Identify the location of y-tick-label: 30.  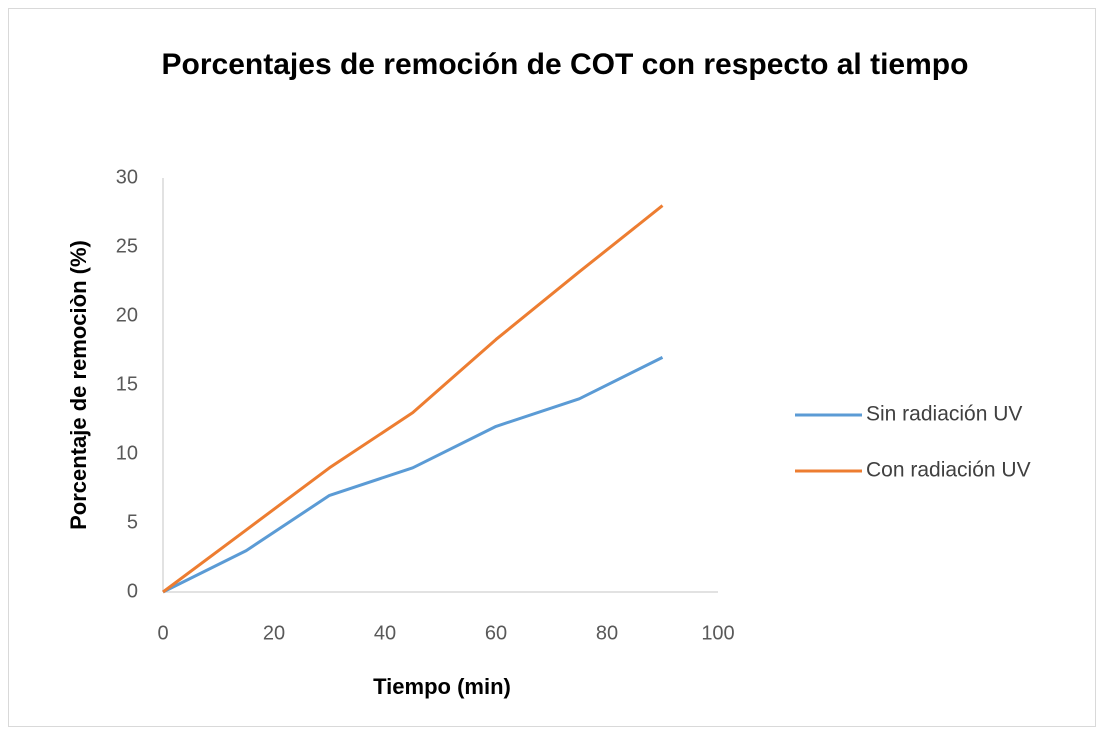
(127, 177).